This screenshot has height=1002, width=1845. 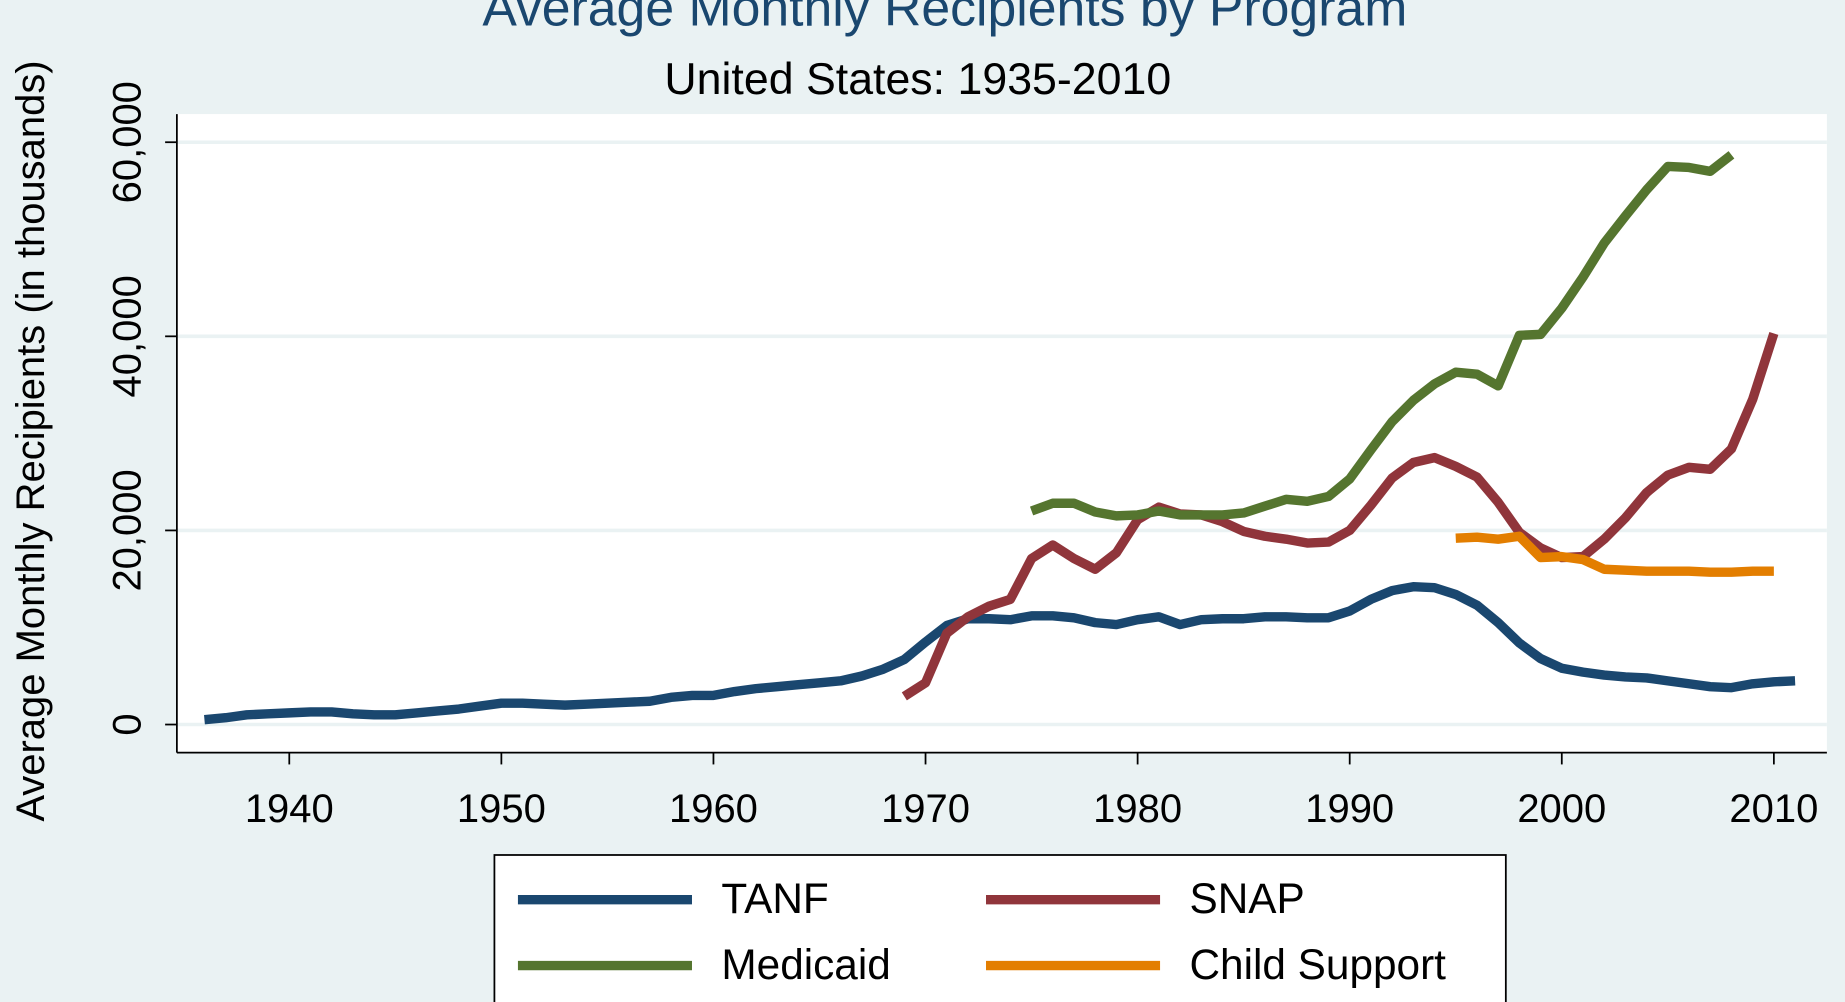 What do you see at coordinates (805, 964) in the screenshot?
I see `legend-label: Medicaid` at bounding box center [805, 964].